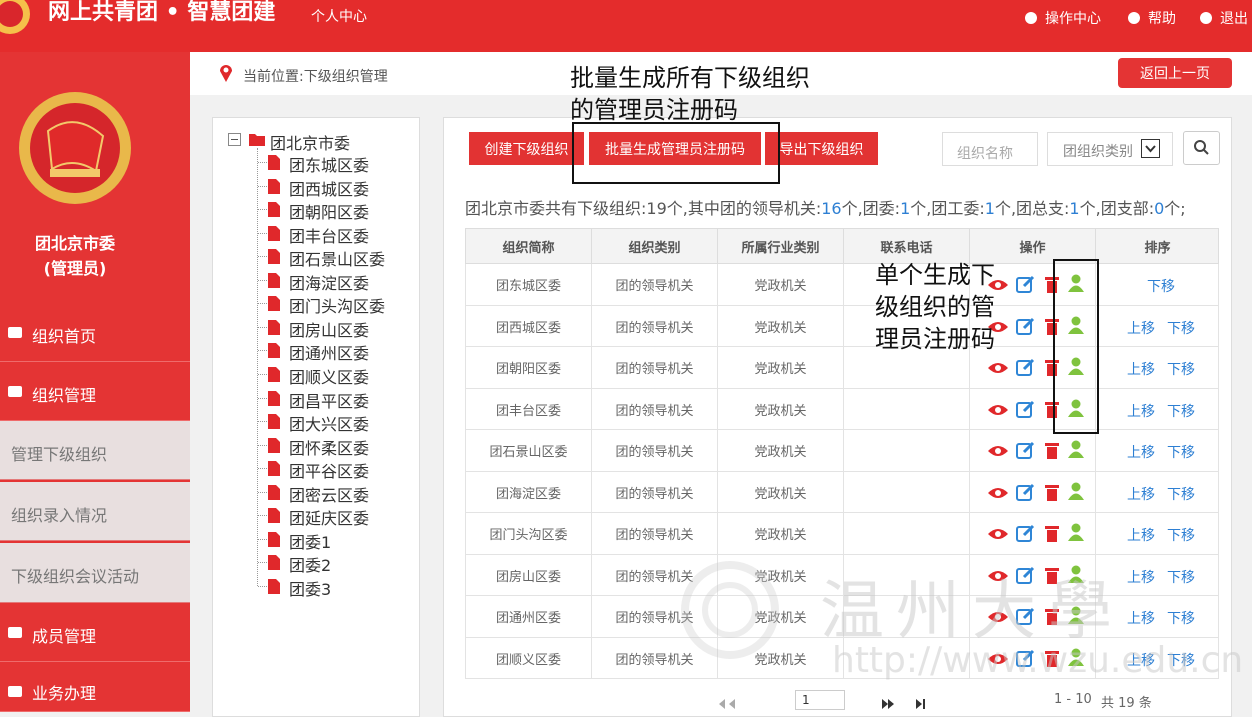 The height and width of the screenshot is (717, 1252). Describe the element at coordinates (733, 703) in the screenshot. I see `page-first` at that location.